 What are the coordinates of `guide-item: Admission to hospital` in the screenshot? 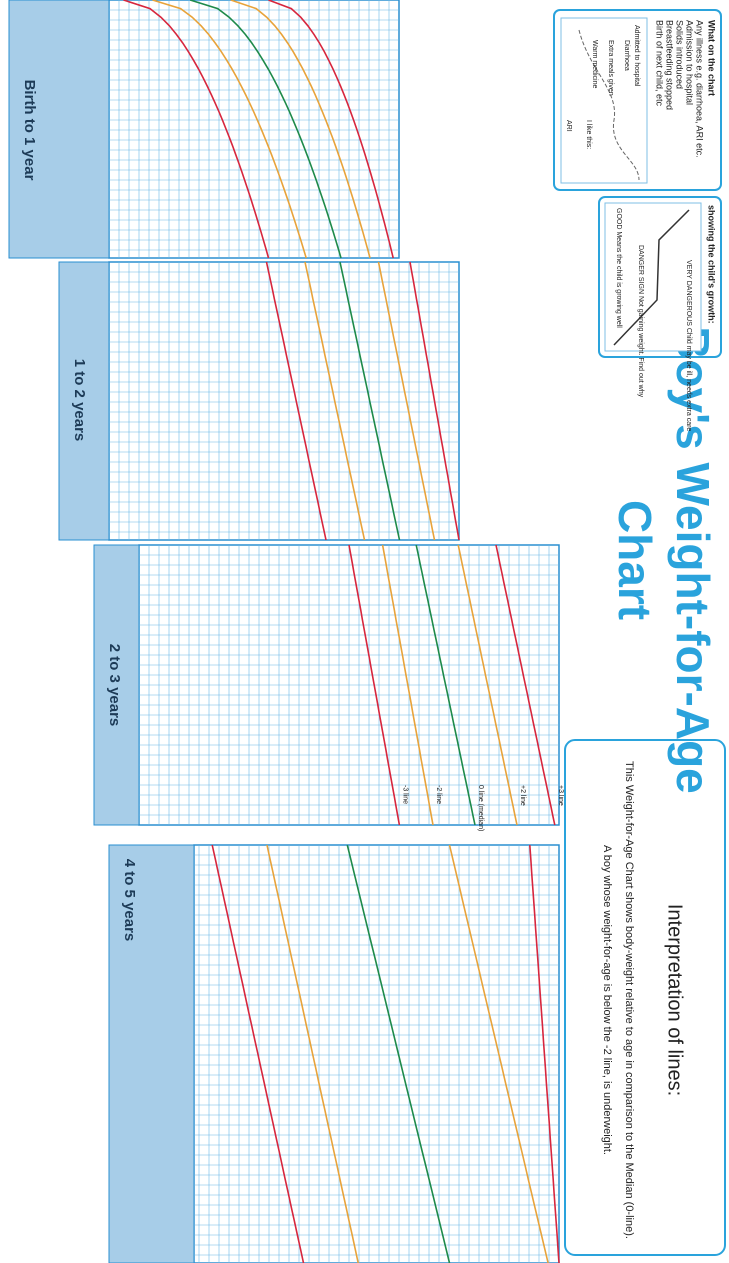 It's located at (690, 62).